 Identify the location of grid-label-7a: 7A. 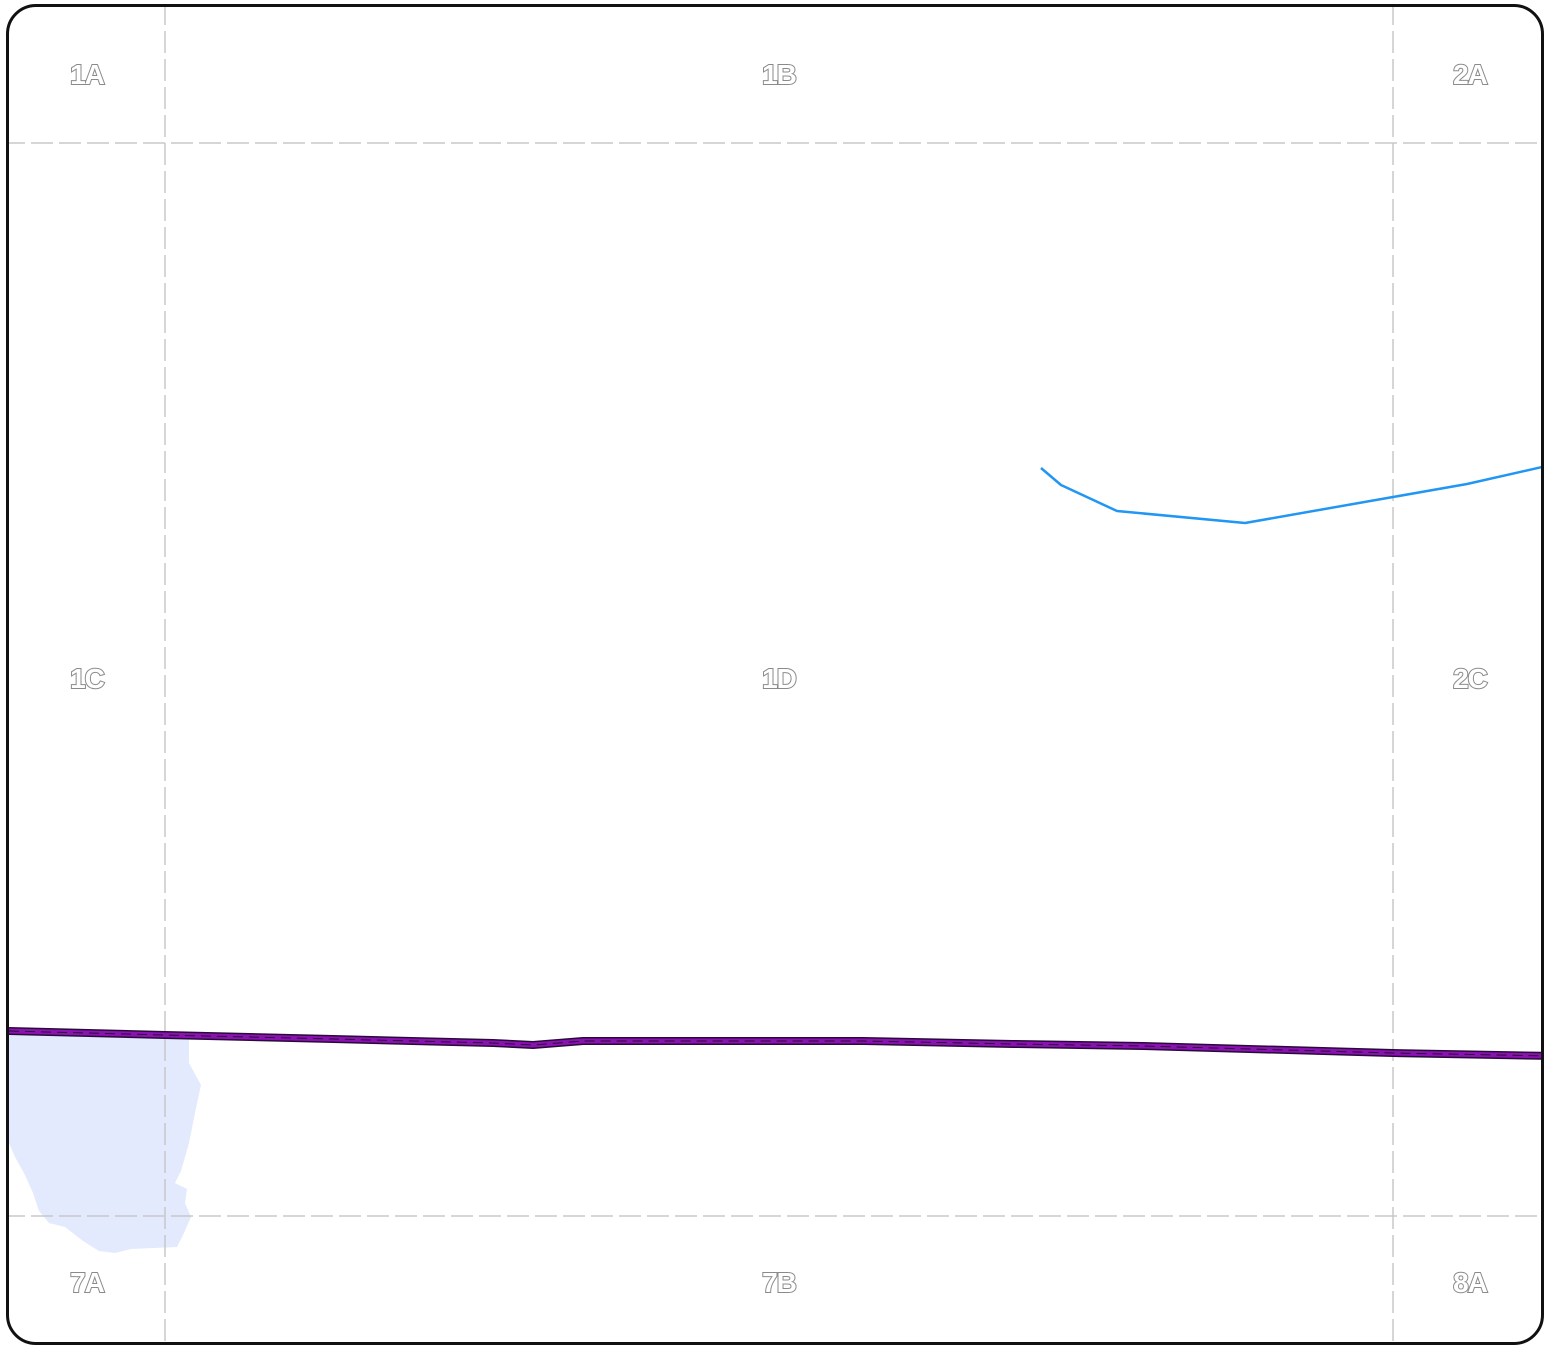
(87, 1282).